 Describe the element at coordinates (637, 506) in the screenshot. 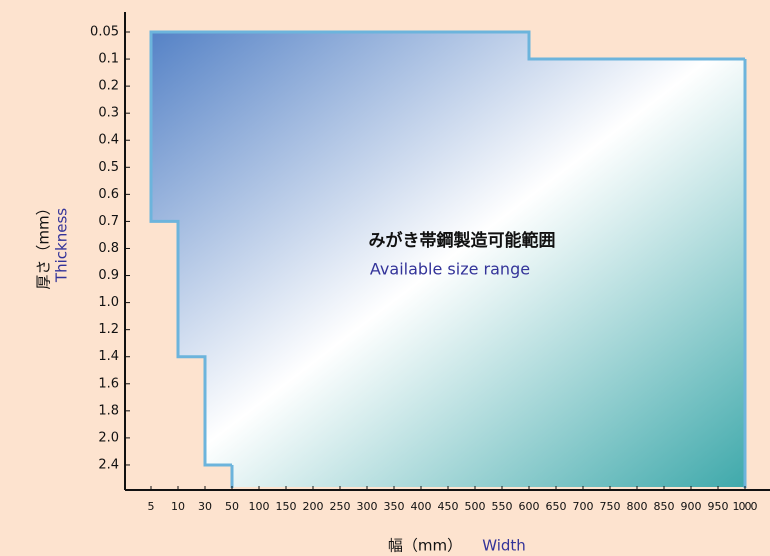

I see `x-tick-label: 800` at that location.